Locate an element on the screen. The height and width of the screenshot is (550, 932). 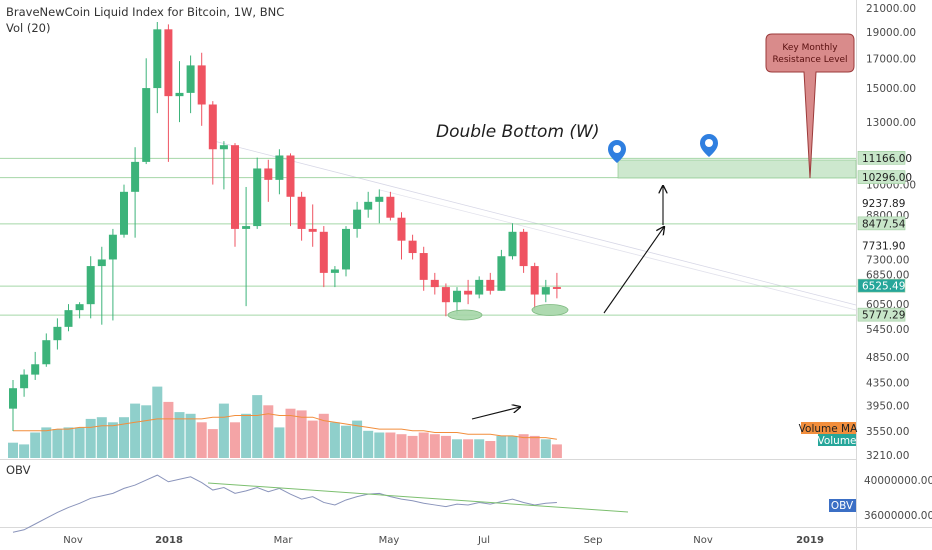
obv-line is located at coordinates (284, 503).